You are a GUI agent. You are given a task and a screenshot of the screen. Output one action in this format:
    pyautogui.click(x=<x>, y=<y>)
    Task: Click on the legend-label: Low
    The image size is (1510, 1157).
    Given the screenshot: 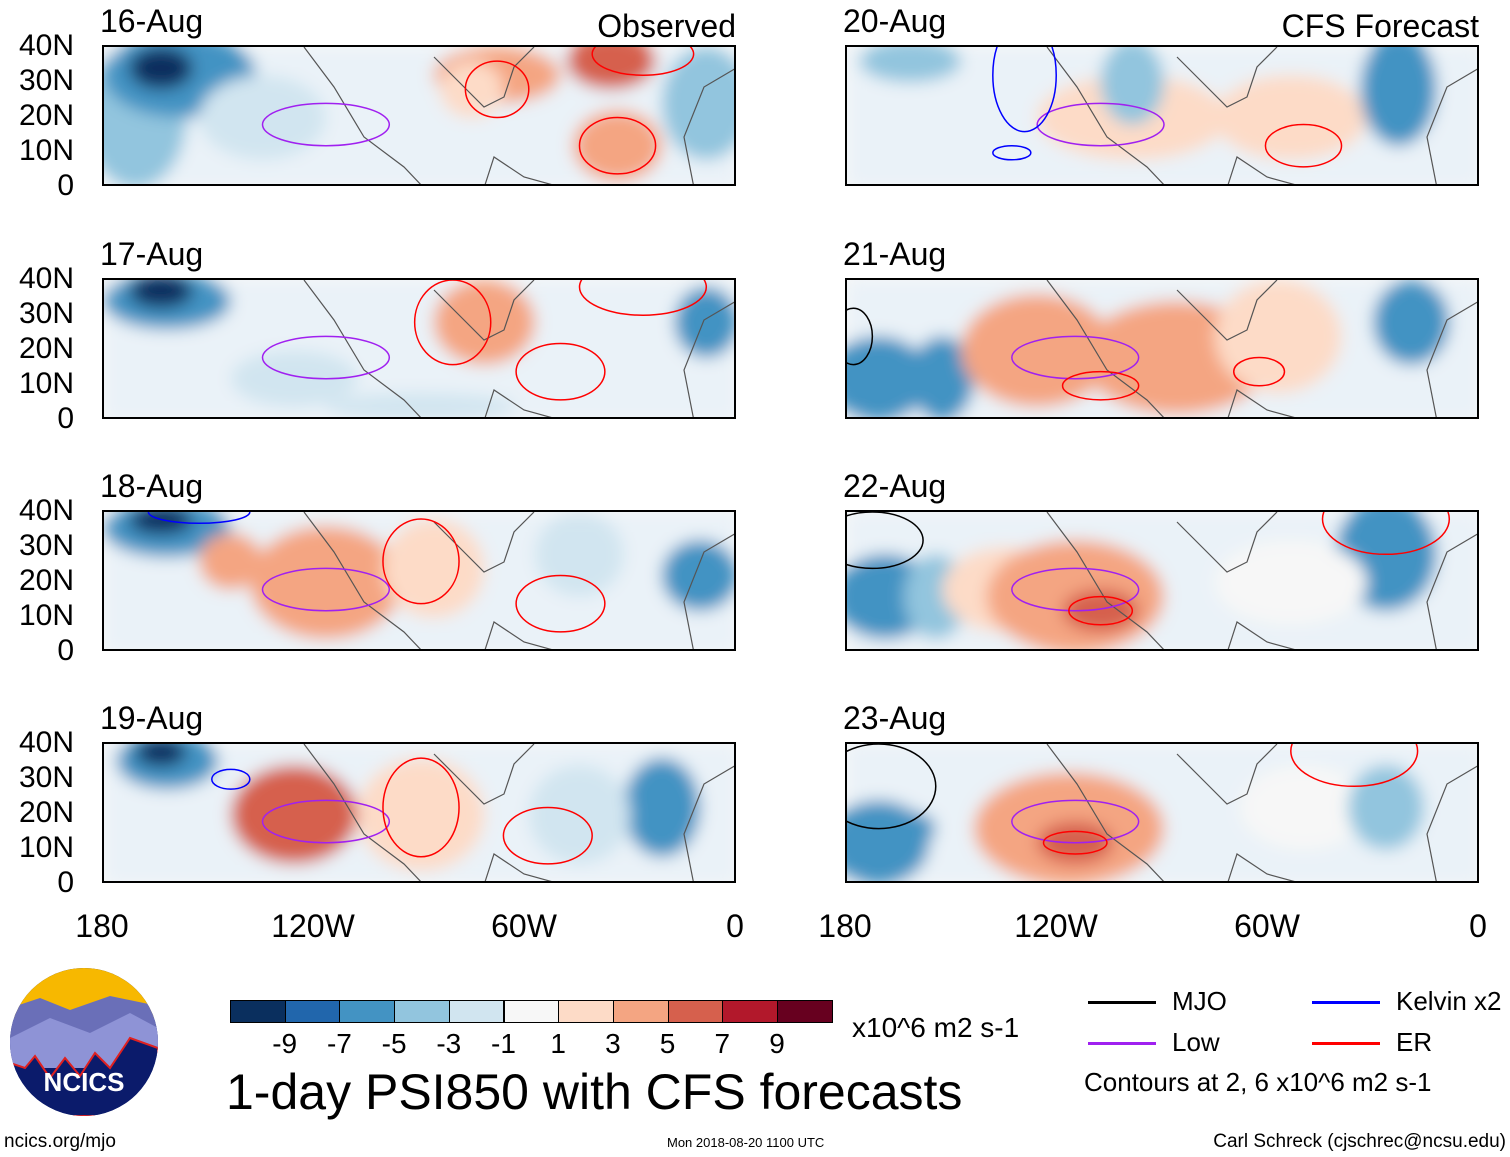 What is the action you would take?
    pyautogui.click(x=1196, y=1042)
    